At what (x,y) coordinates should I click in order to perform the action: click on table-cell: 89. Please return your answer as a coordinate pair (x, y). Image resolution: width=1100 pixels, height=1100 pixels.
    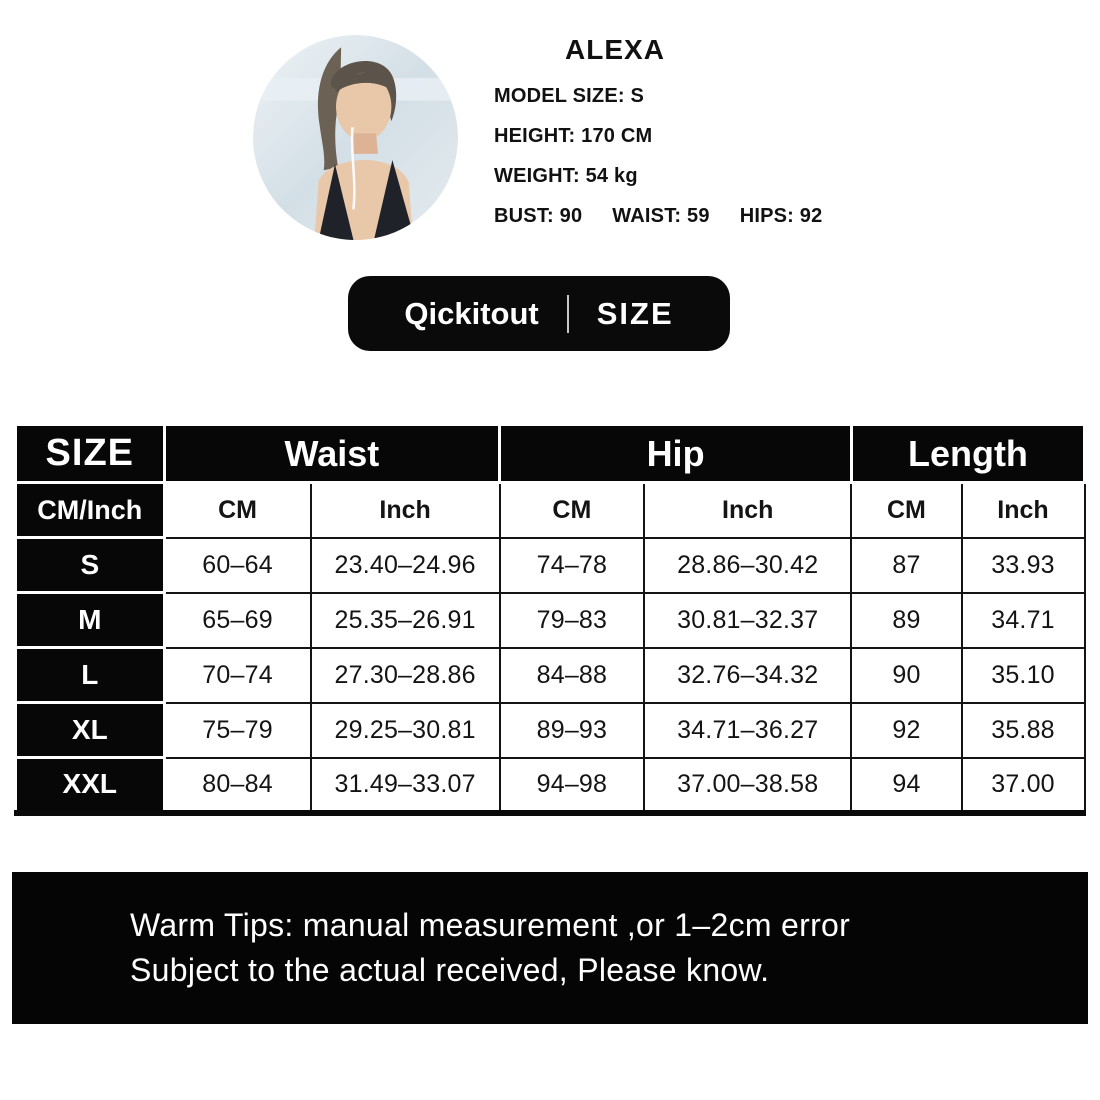
    Looking at the image, I should click on (906, 620).